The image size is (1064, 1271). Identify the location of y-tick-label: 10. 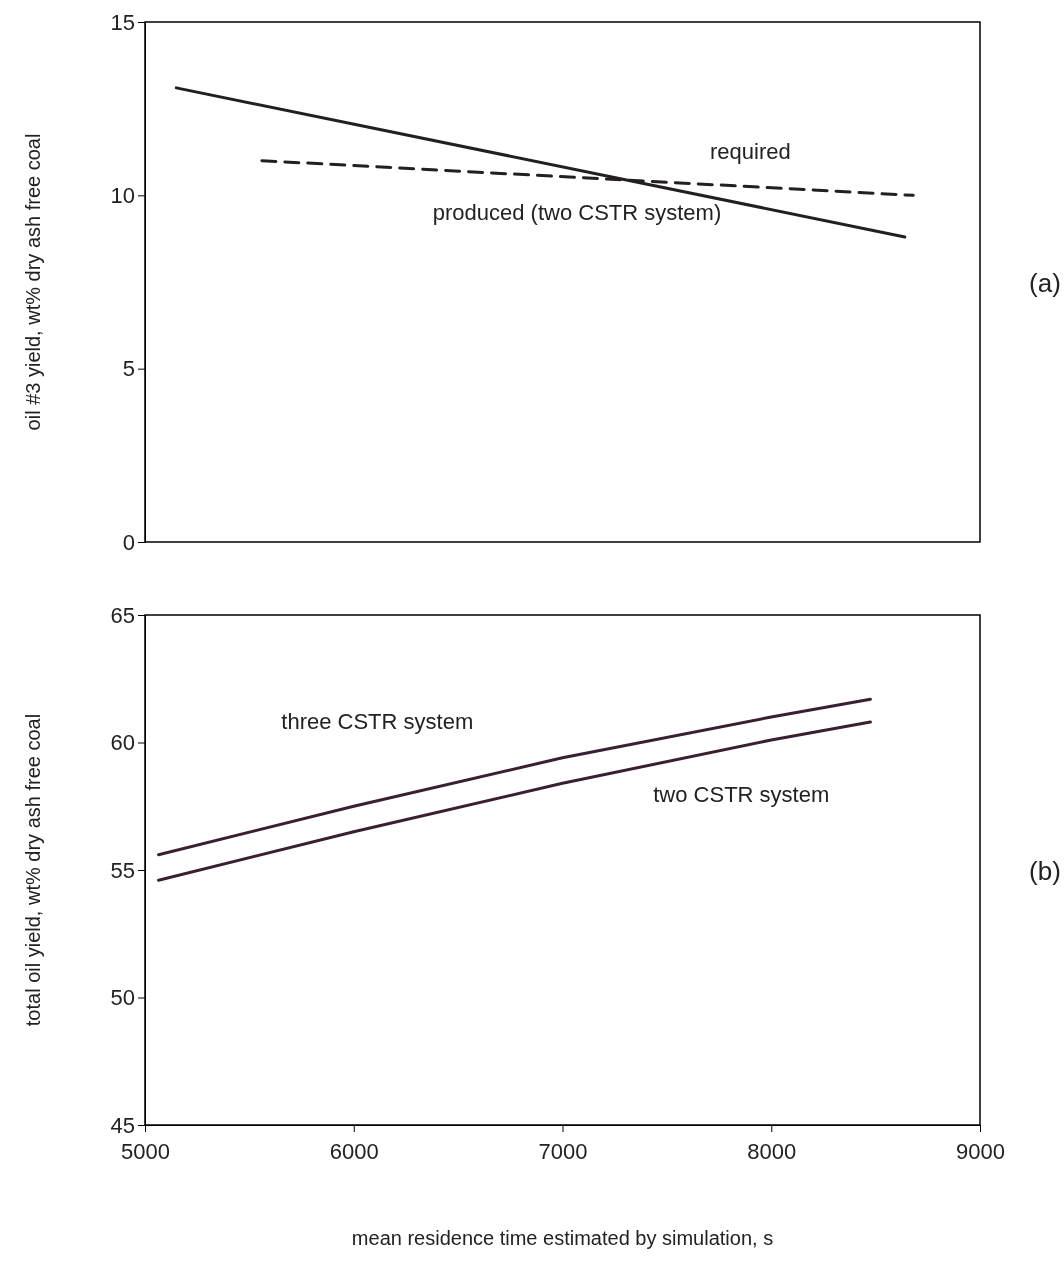
(122, 195).